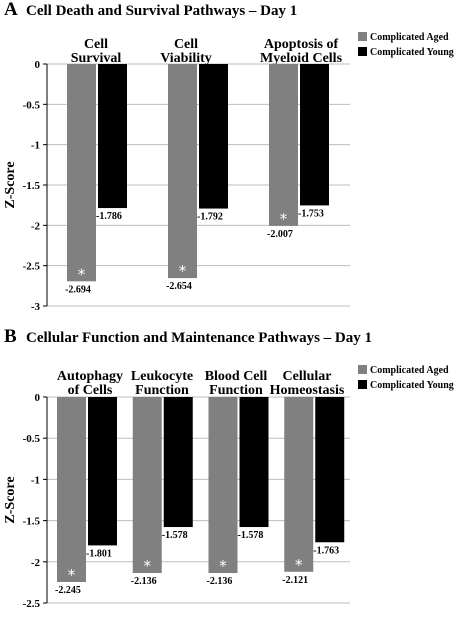 The width and height of the screenshot is (472, 635). Describe the element at coordinates (301, 44) in the screenshot. I see `category-label: Apoptosis of` at that location.